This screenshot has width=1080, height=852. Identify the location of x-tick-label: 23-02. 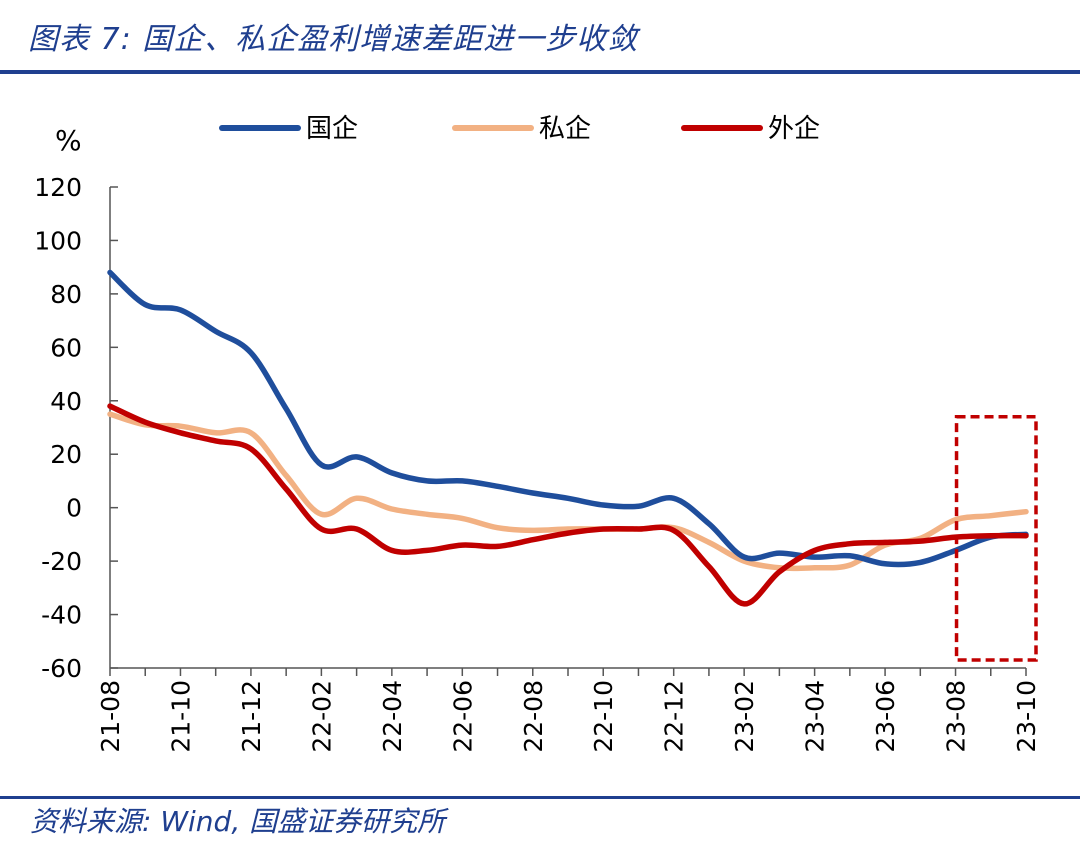
(744, 716).